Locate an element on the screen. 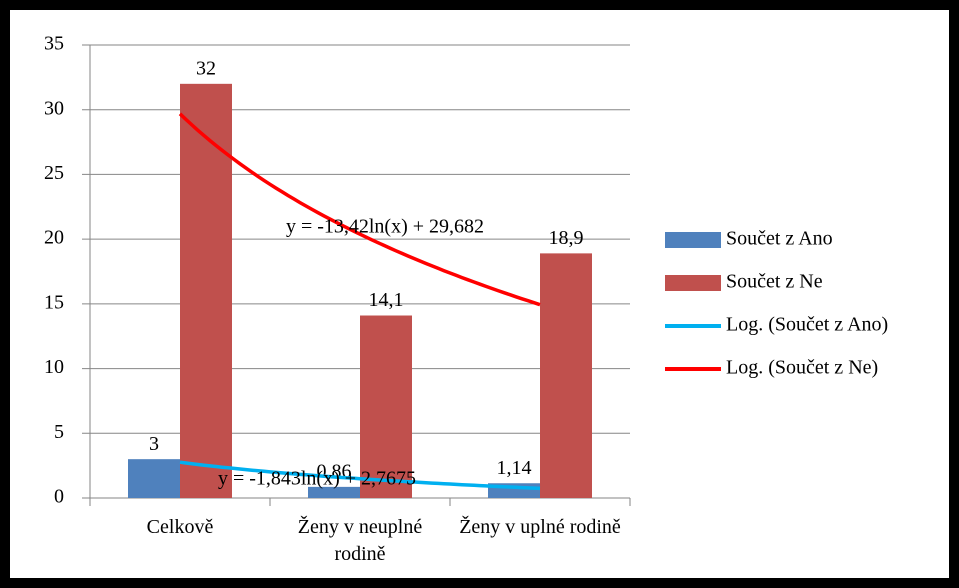 This screenshot has width=959, height=588. data-label: 14,1 is located at coordinates (386, 300).